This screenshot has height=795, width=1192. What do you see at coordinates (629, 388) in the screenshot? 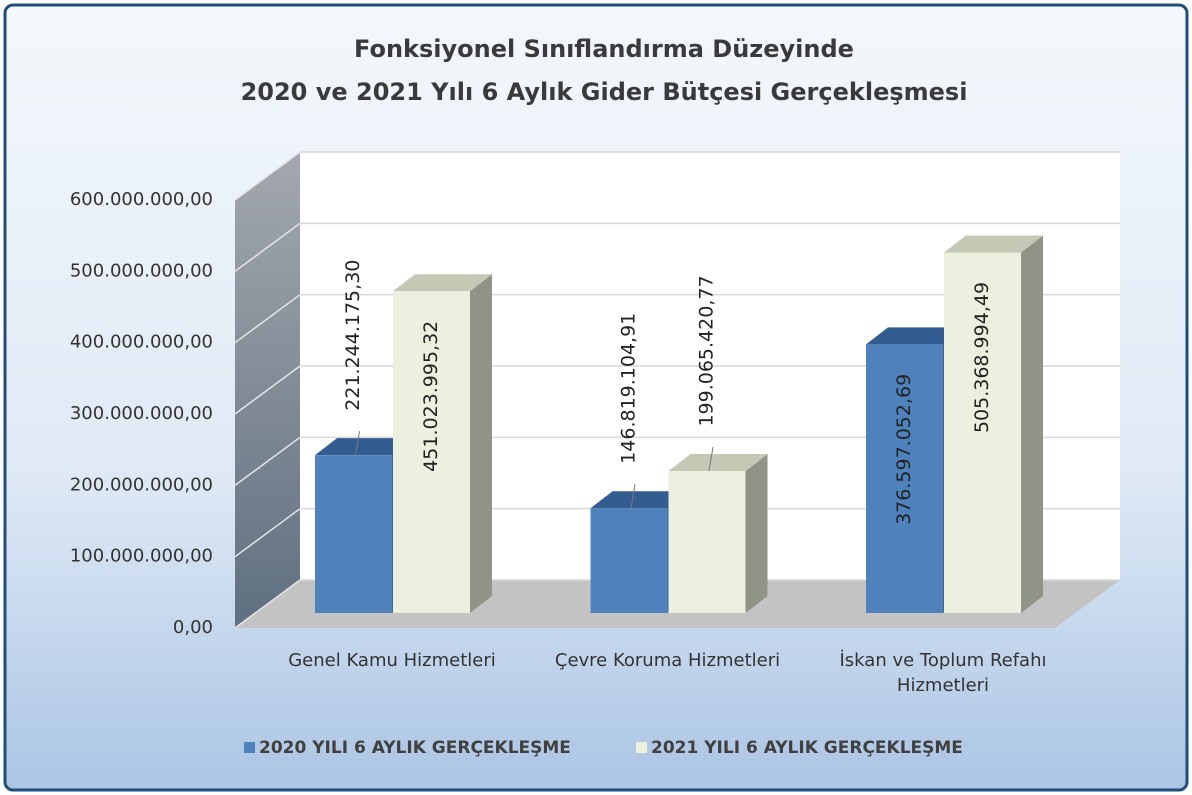
I see `data-label: 146.819.104,91` at bounding box center [629, 388].